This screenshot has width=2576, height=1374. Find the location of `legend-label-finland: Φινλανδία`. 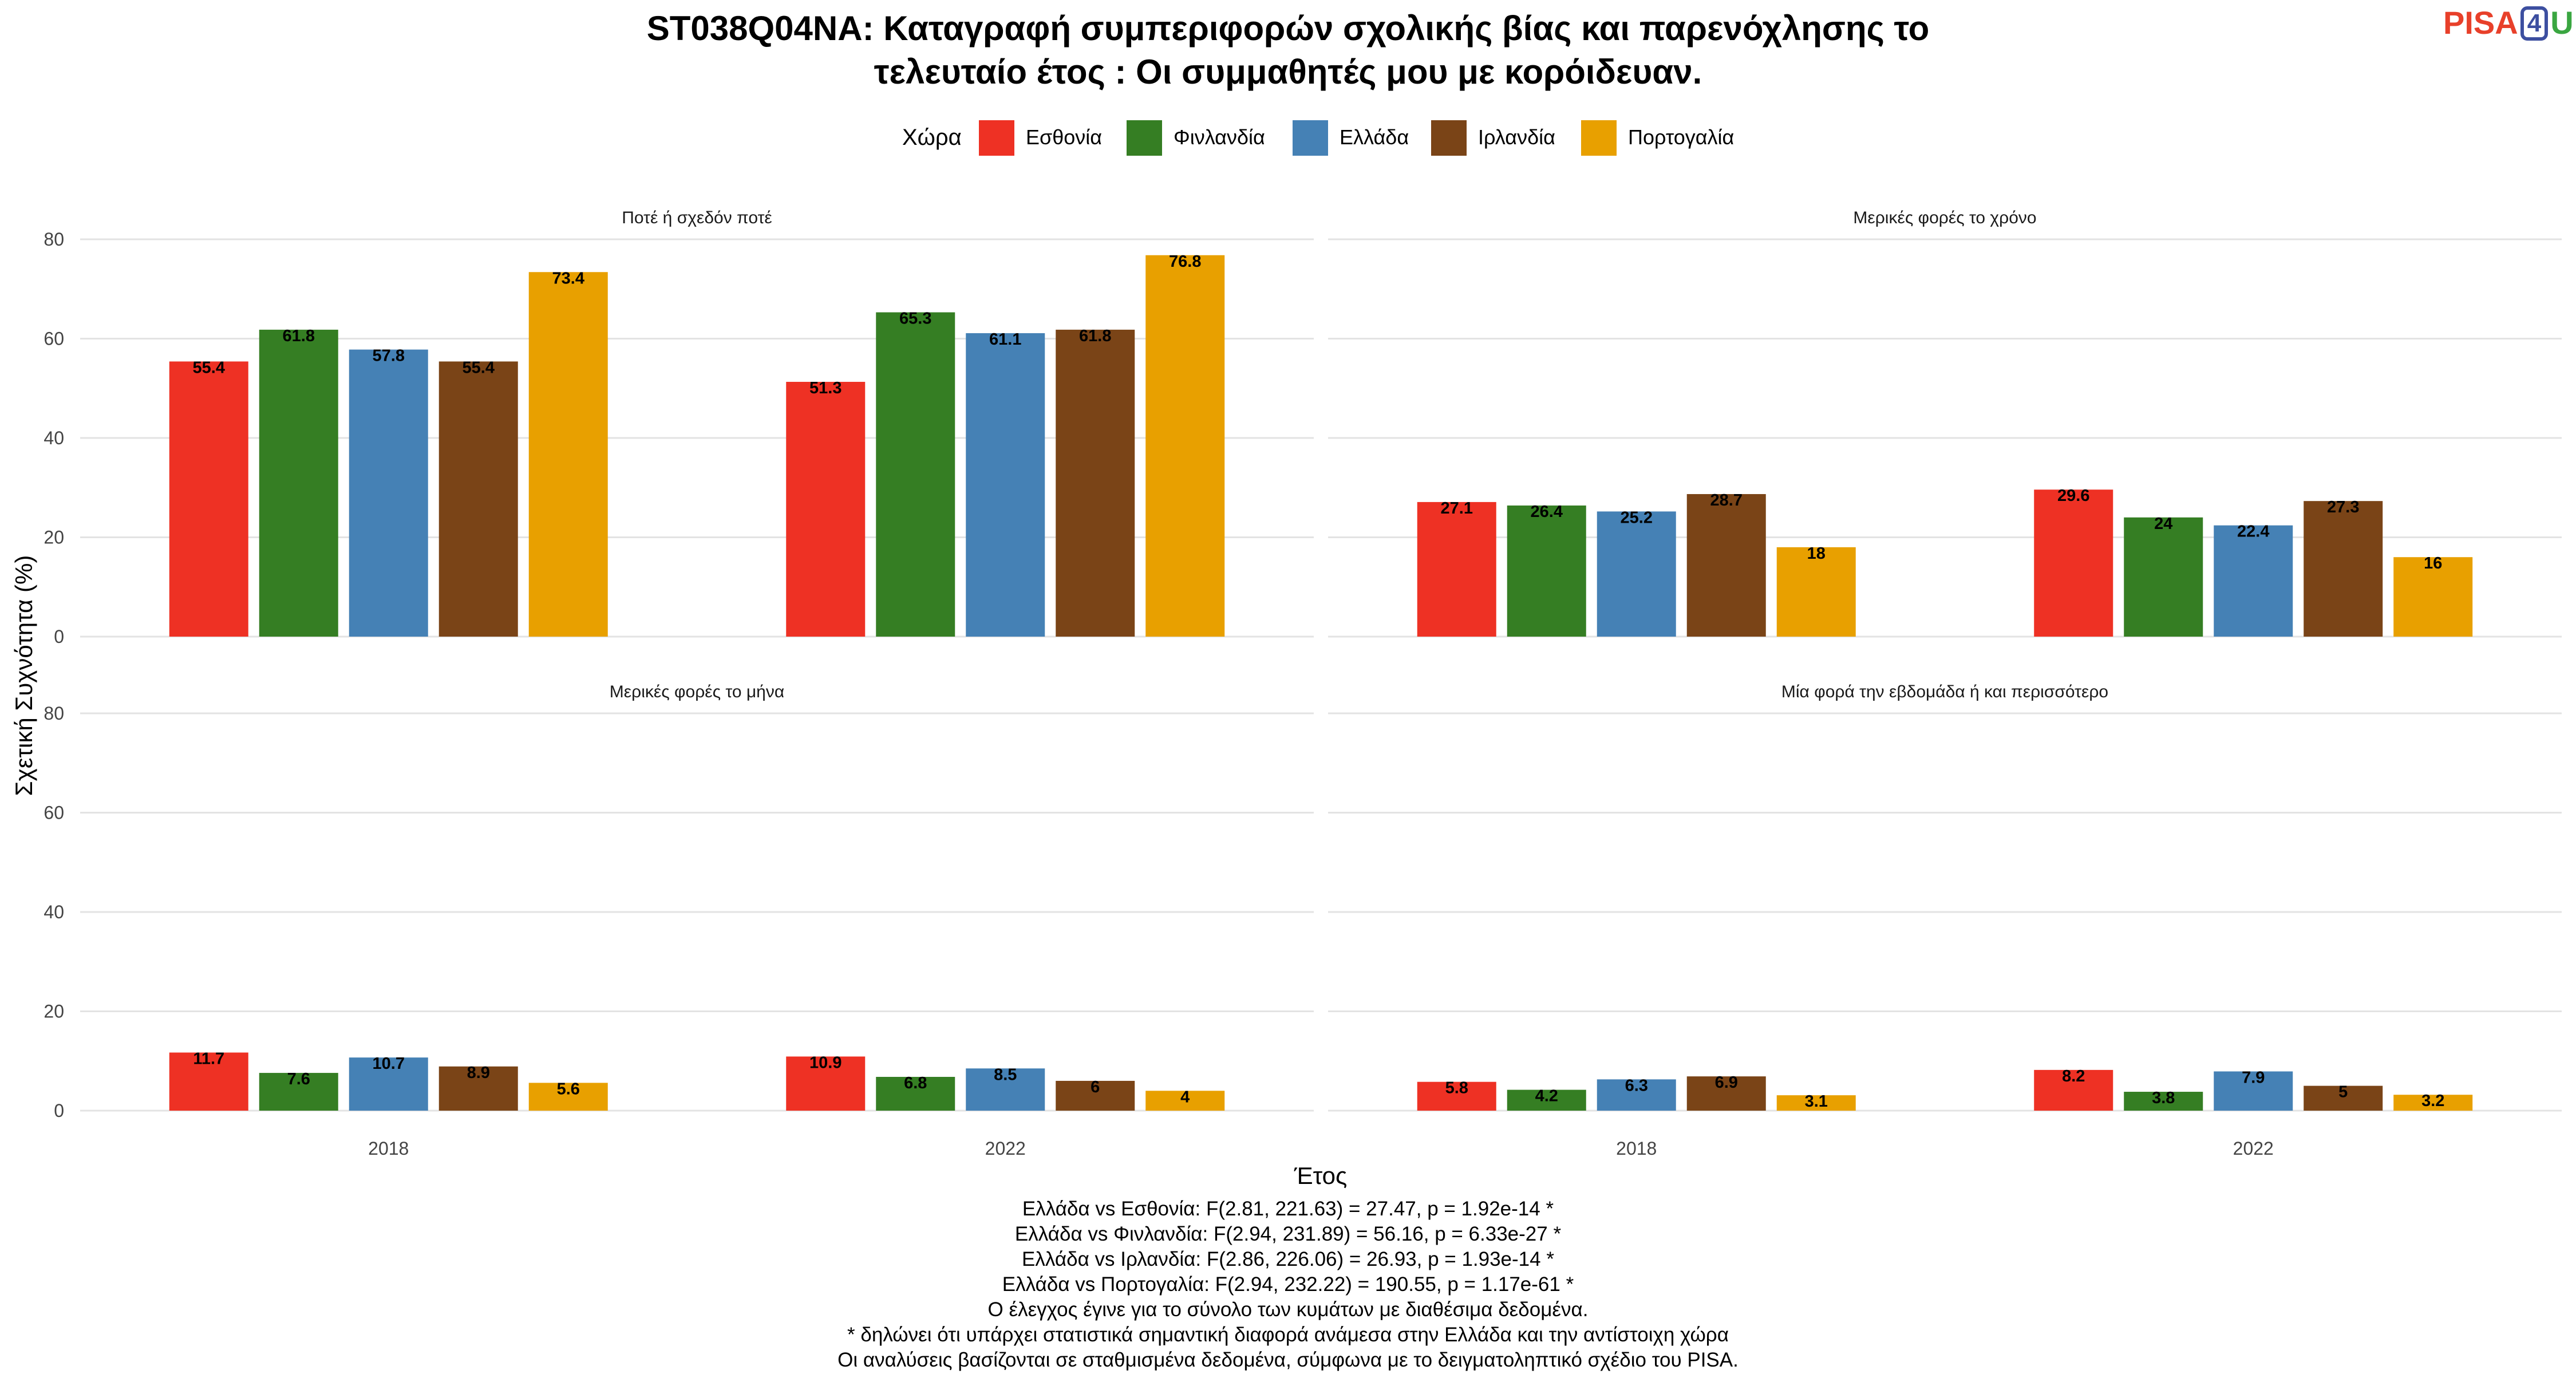

legend-label-finland: Φινλανδία is located at coordinates (1219, 137).